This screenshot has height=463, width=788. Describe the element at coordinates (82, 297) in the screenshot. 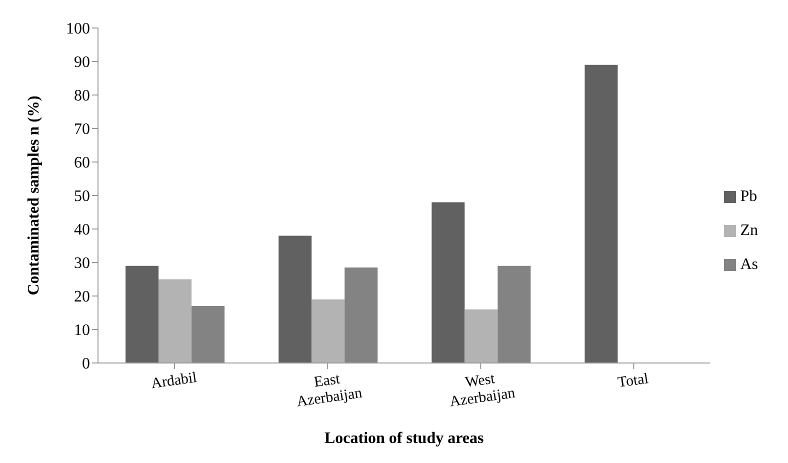

I see `y-tick-label: 20` at that location.